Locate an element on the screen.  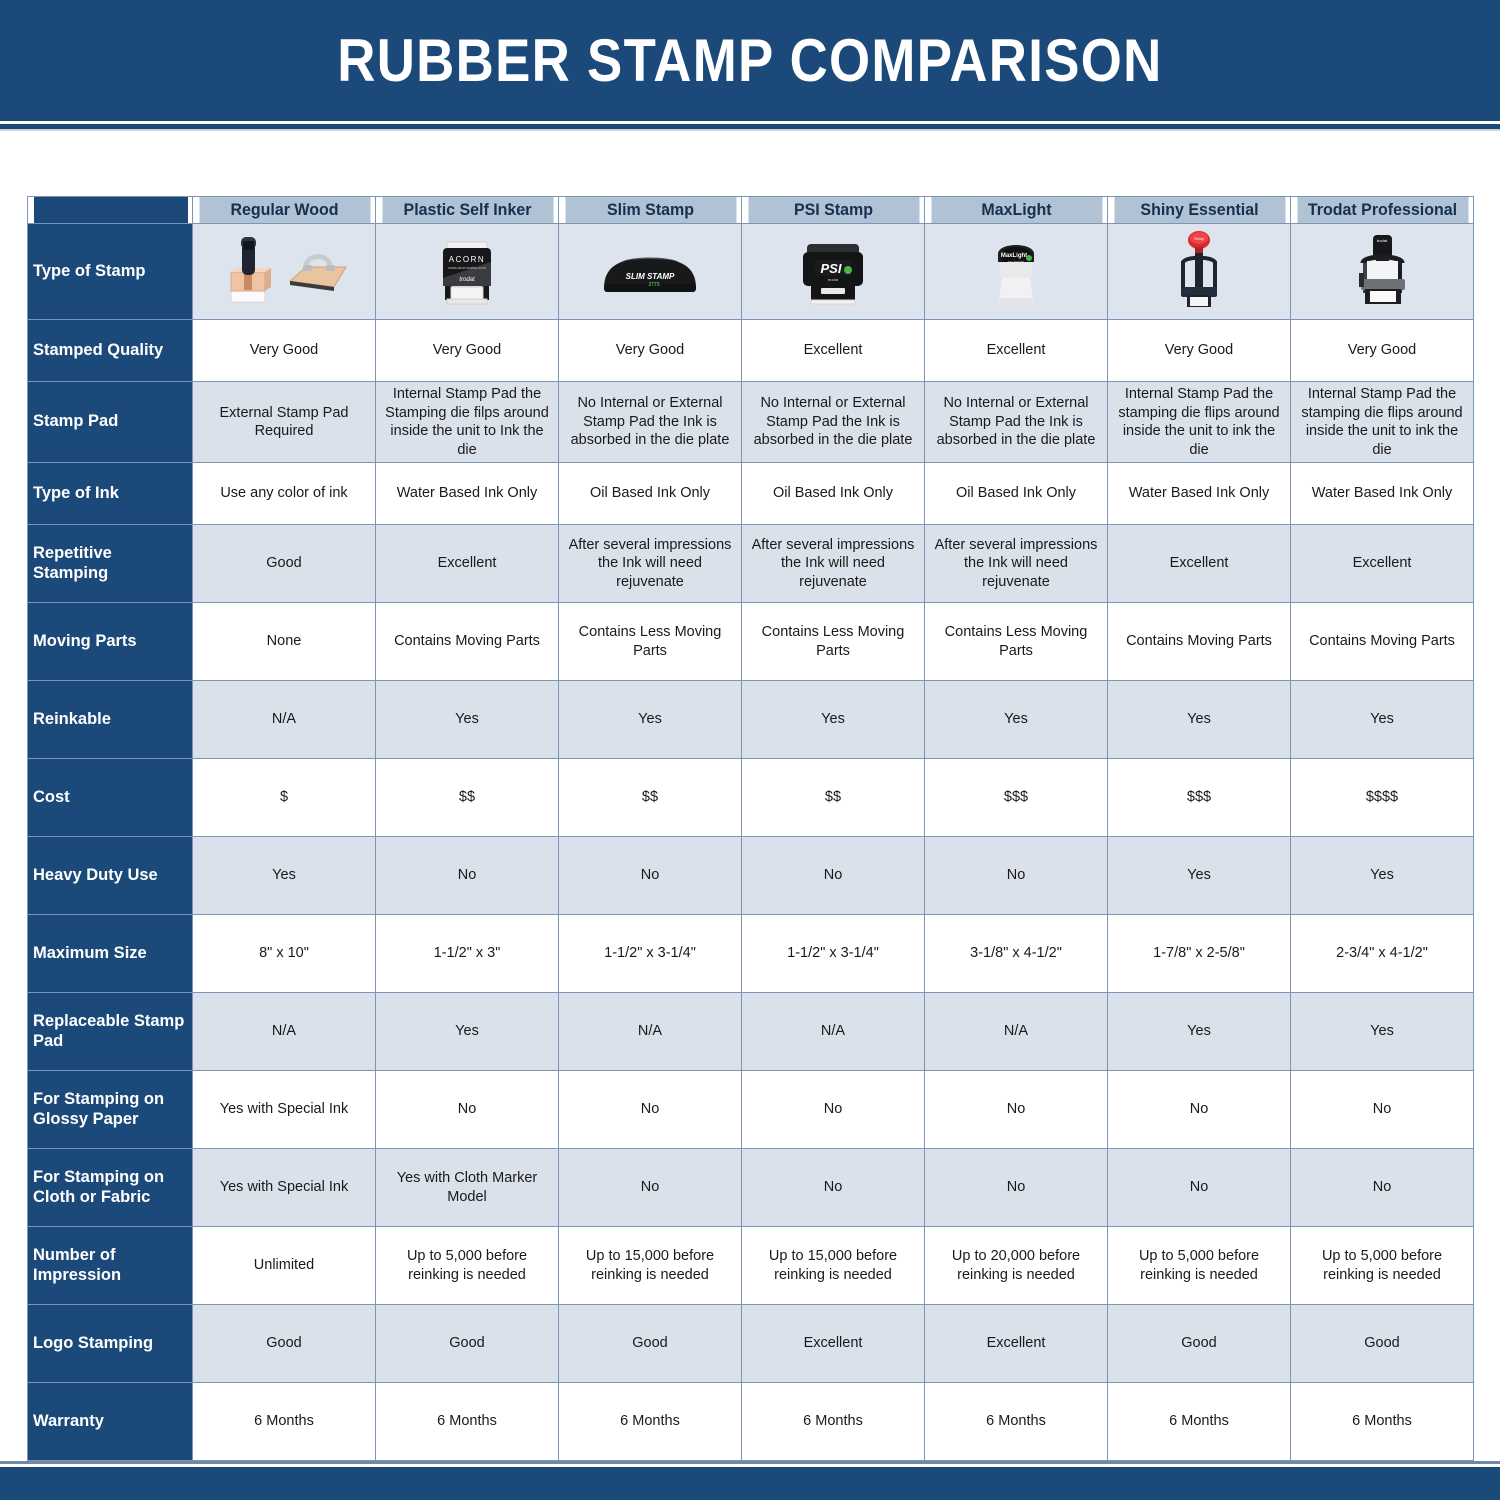
cell-replaceable-stamp-pad-maxlight: N/A is located at coordinates (1016, 1032).